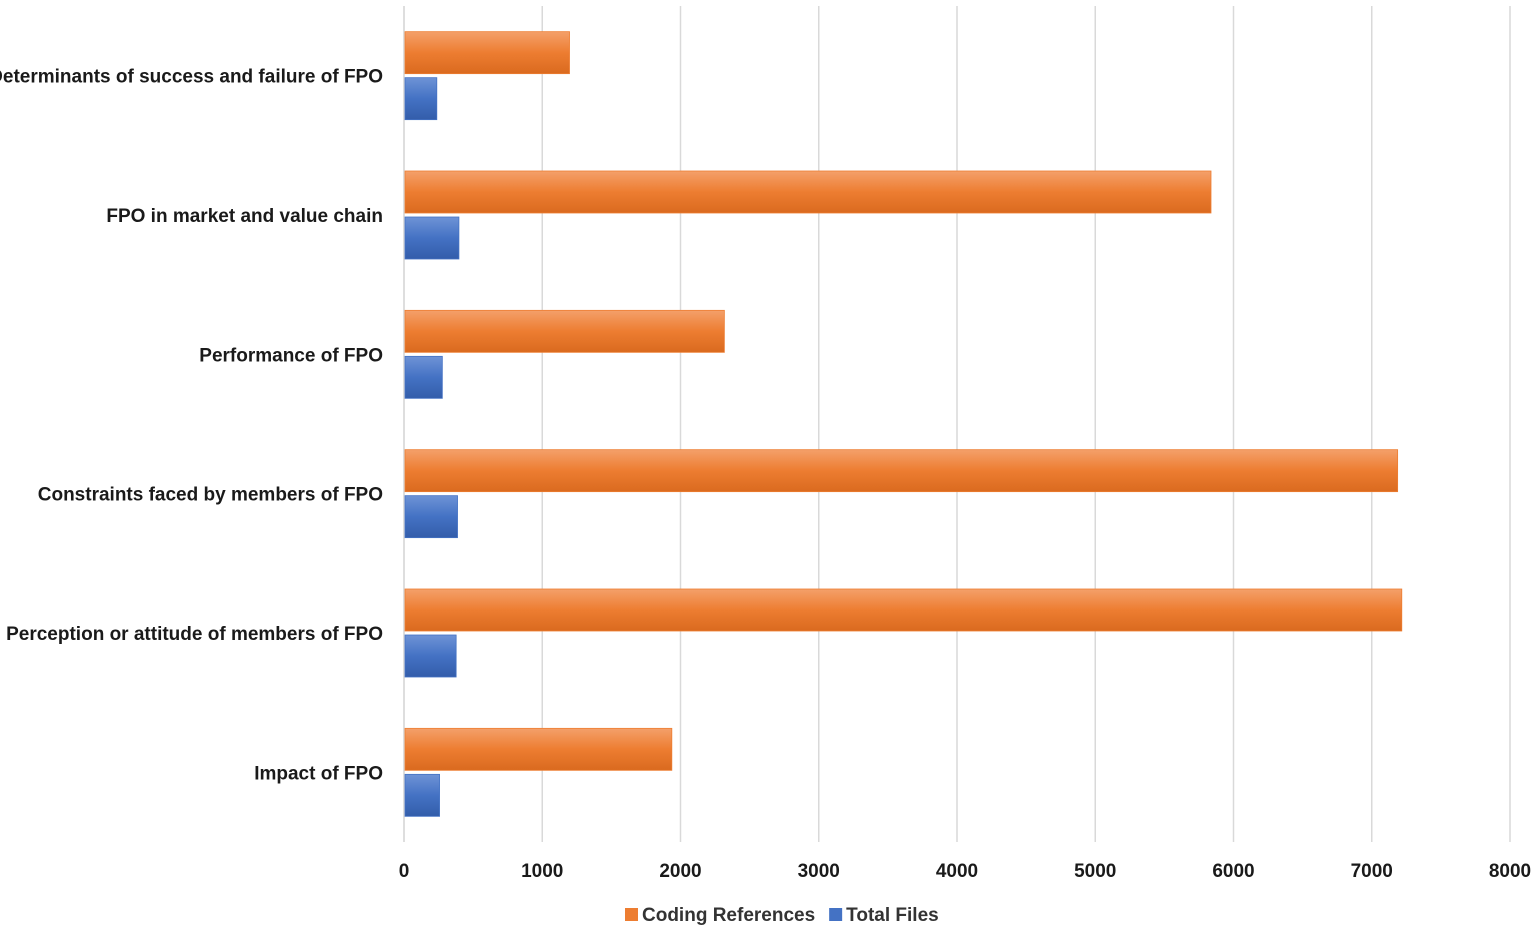  What do you see at coordinates (210, 495) in the screenshot?
I see `category-label-constraints-faced-by-members-of-fpo: Constraints faced by members of FPO` at bounding box center [210, 495].